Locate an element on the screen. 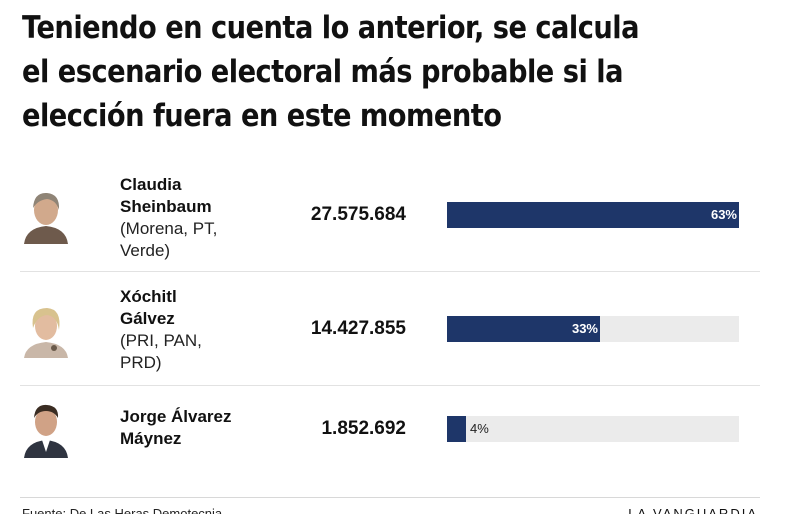 Image resolution: width=800 pixels, height=514 pixels. name-line: Claudia is located at coordinates (151, 184).